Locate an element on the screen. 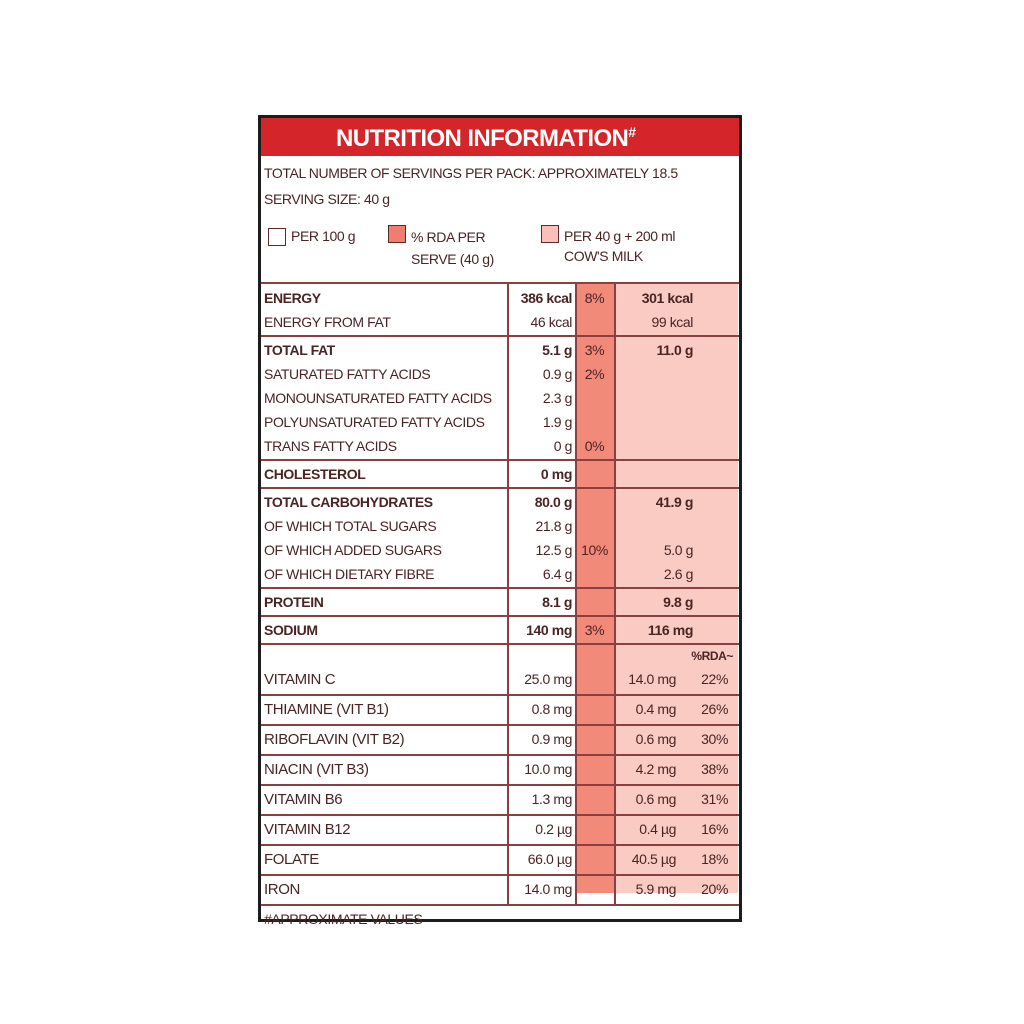 This screenshot has height=1024, width=1024. title-mark: # is located at coordinates (632, 132).